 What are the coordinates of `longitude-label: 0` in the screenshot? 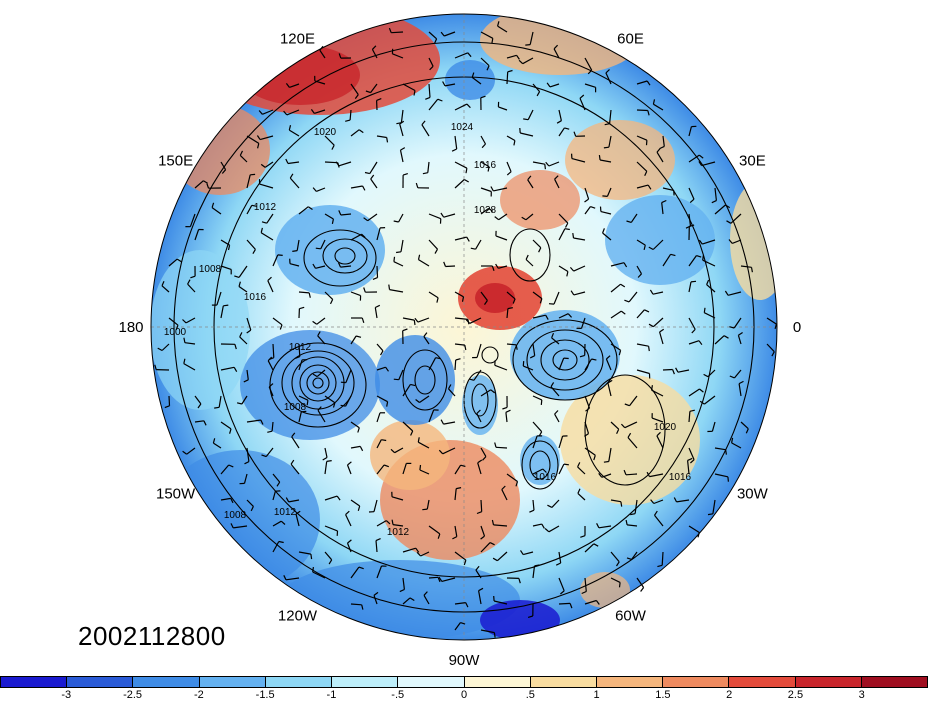 It's located at (797, 327).